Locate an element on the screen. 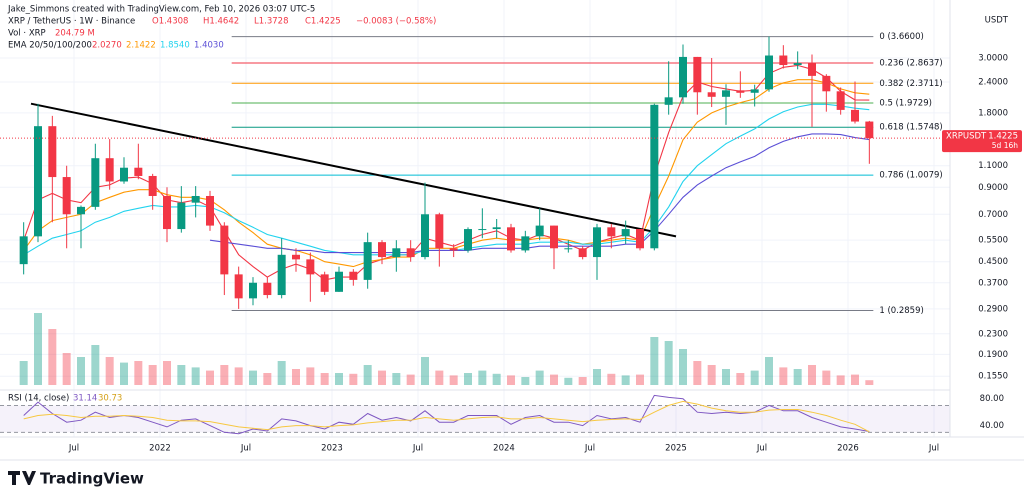  countdown: 5d 16h is located at coordinates (1005, 145).